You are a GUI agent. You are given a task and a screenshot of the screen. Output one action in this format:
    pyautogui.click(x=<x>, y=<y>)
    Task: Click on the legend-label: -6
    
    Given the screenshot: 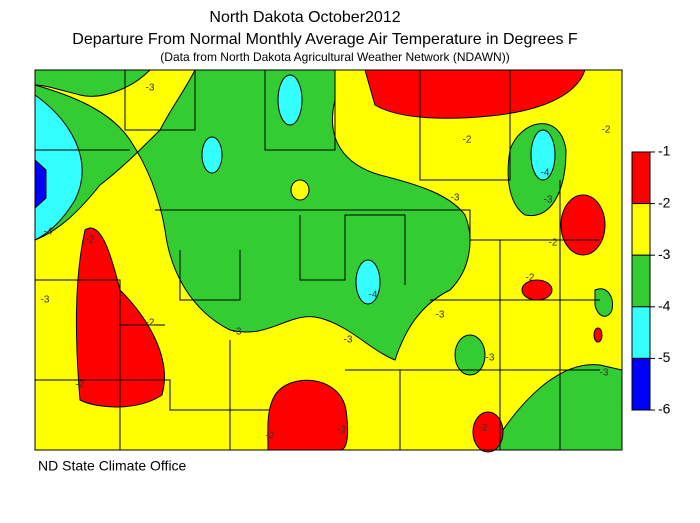 What is the action you would take?
    pyautogui.click(x=664, y=409)
    